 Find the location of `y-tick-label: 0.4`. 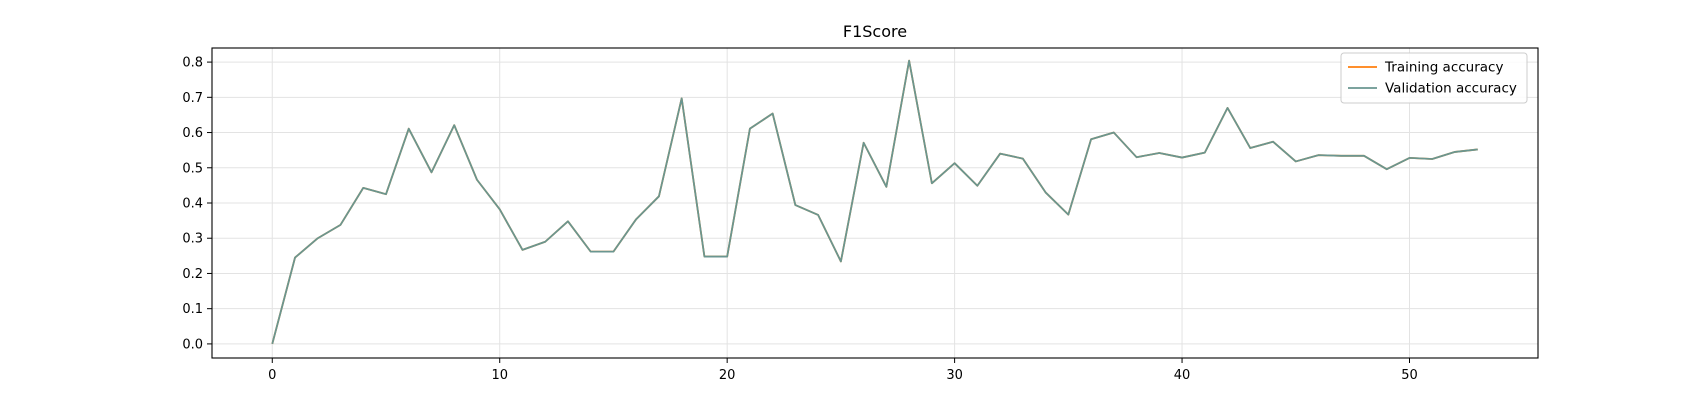

y-tick-label: 0.4 is located at coordinates (192, 204).